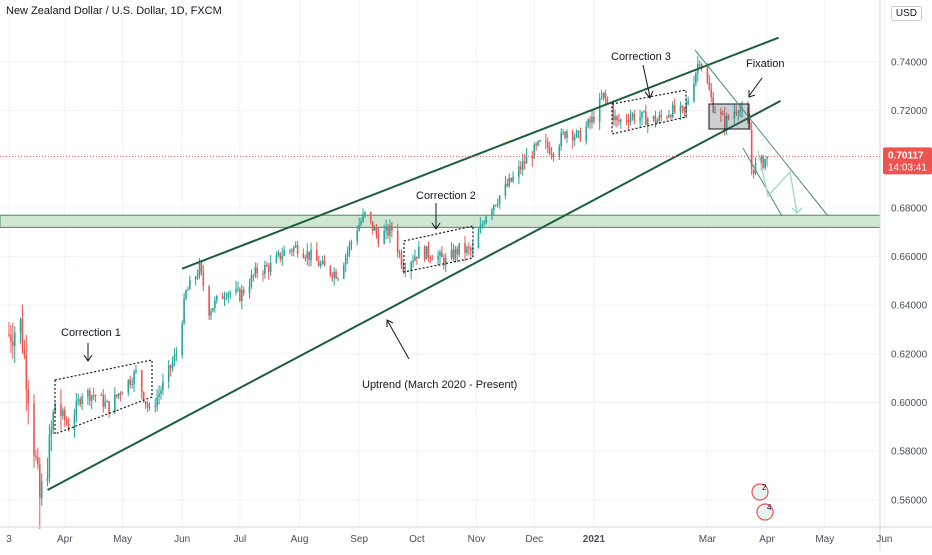 This screenshot has height=555, width=932. What do you see at coordinates (906, 155) in the screenshot?
I see `price-badge-value: 0.70117` at bounding box center [906, 155].